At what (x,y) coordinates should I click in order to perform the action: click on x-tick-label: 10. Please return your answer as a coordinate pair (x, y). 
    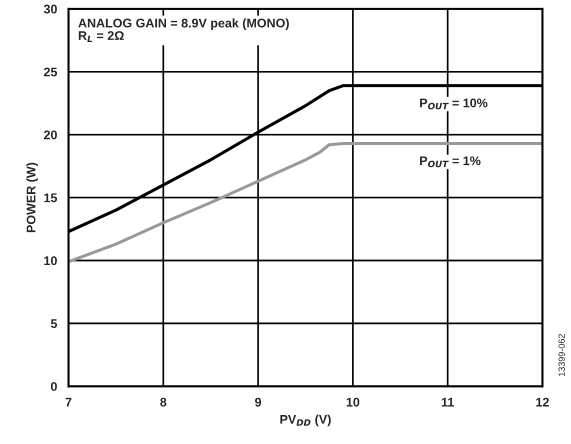
    Looking at the image, I should click on (353, 402).